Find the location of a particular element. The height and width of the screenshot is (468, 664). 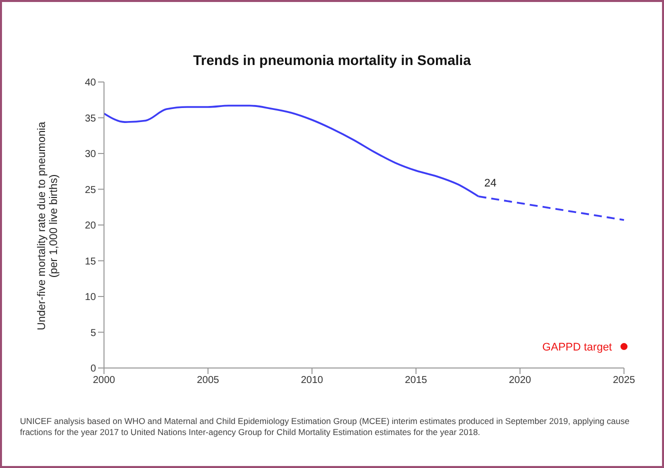

x-tick-label: 2025 is located at coordinates (624, 380).